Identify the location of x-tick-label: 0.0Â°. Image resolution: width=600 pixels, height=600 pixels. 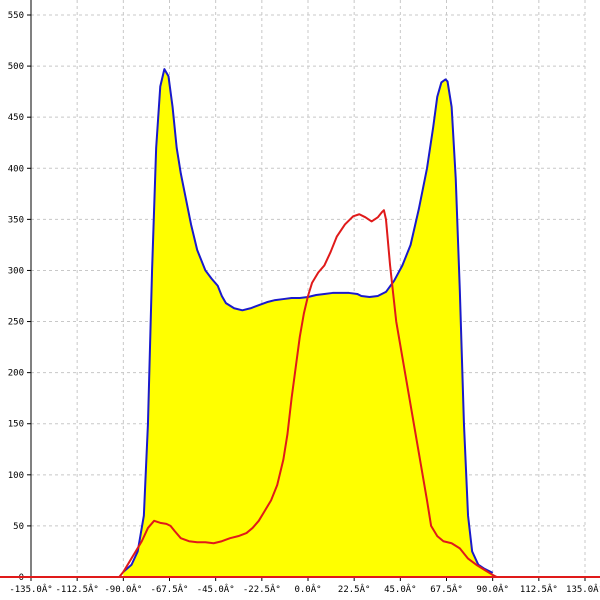
(307, 589).